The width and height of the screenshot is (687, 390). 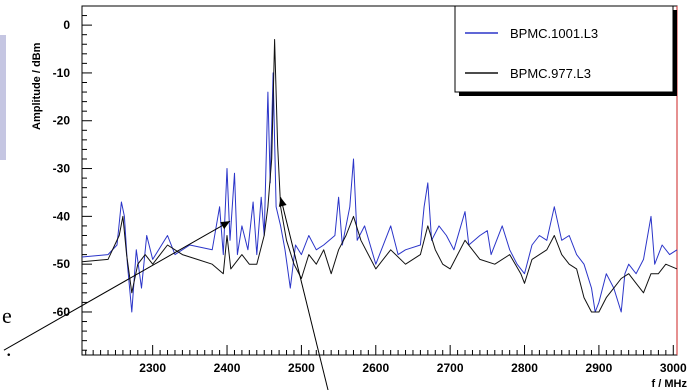 I want to click on side-fragment-bottom: ., so click(x=9, y=348).